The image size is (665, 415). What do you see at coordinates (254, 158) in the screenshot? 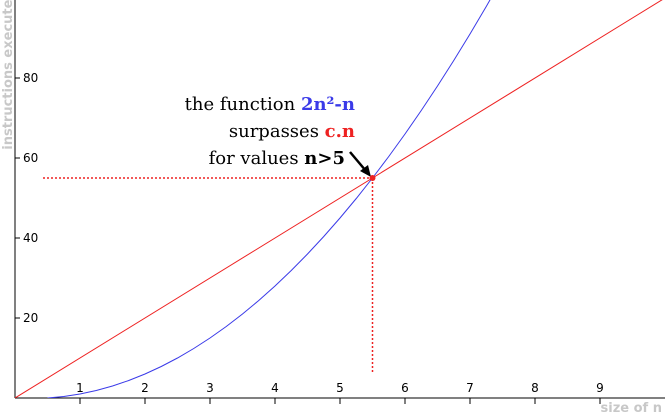
I see `annotation-text: for values` at bounding box center [254, 158].